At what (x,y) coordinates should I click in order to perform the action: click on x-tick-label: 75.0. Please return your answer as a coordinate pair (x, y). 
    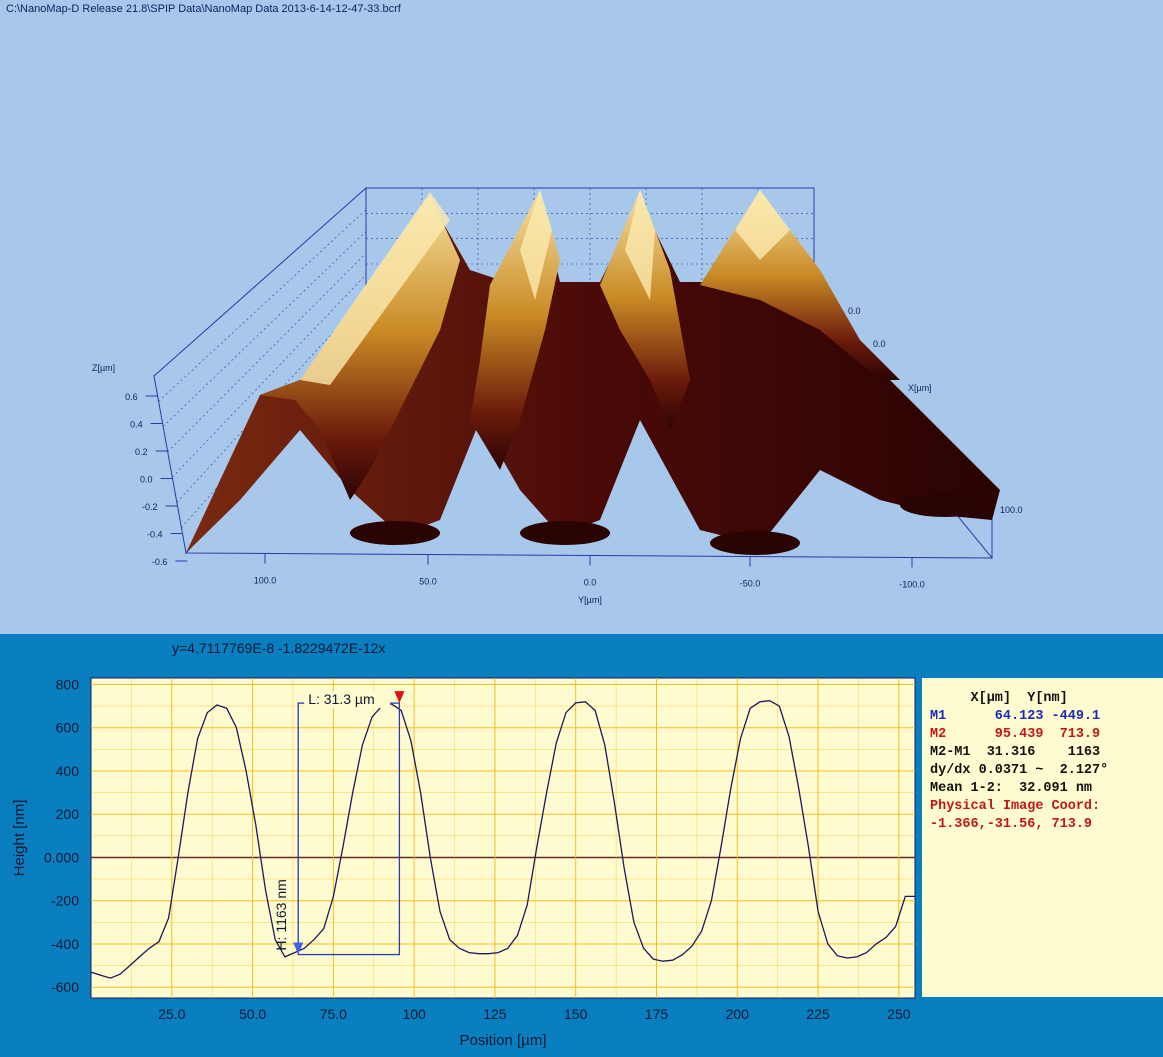
    Looking at the image, I should click on (333, 1014).